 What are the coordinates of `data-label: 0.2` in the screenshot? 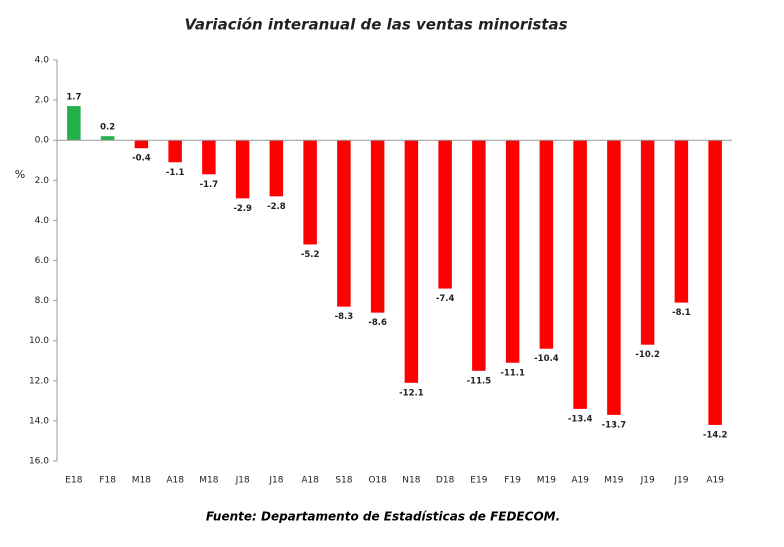 It's located at (107, 128).